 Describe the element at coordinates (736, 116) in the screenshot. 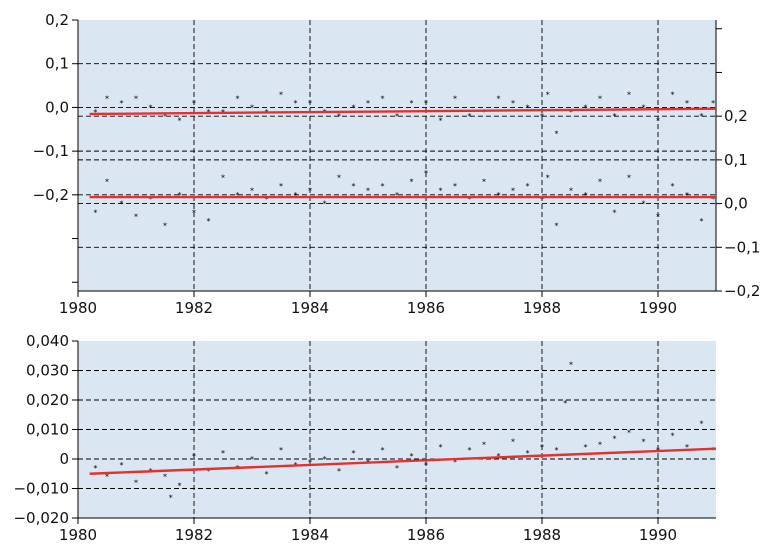

I see `right-y-tick-label: 0,2` at that location.